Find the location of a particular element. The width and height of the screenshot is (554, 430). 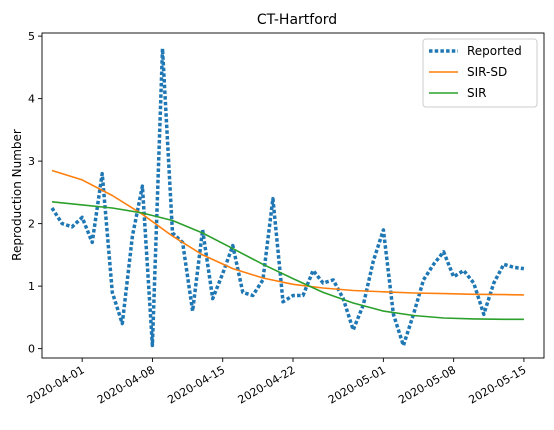

legend-label: Reported is located at coordinates (494, 51).